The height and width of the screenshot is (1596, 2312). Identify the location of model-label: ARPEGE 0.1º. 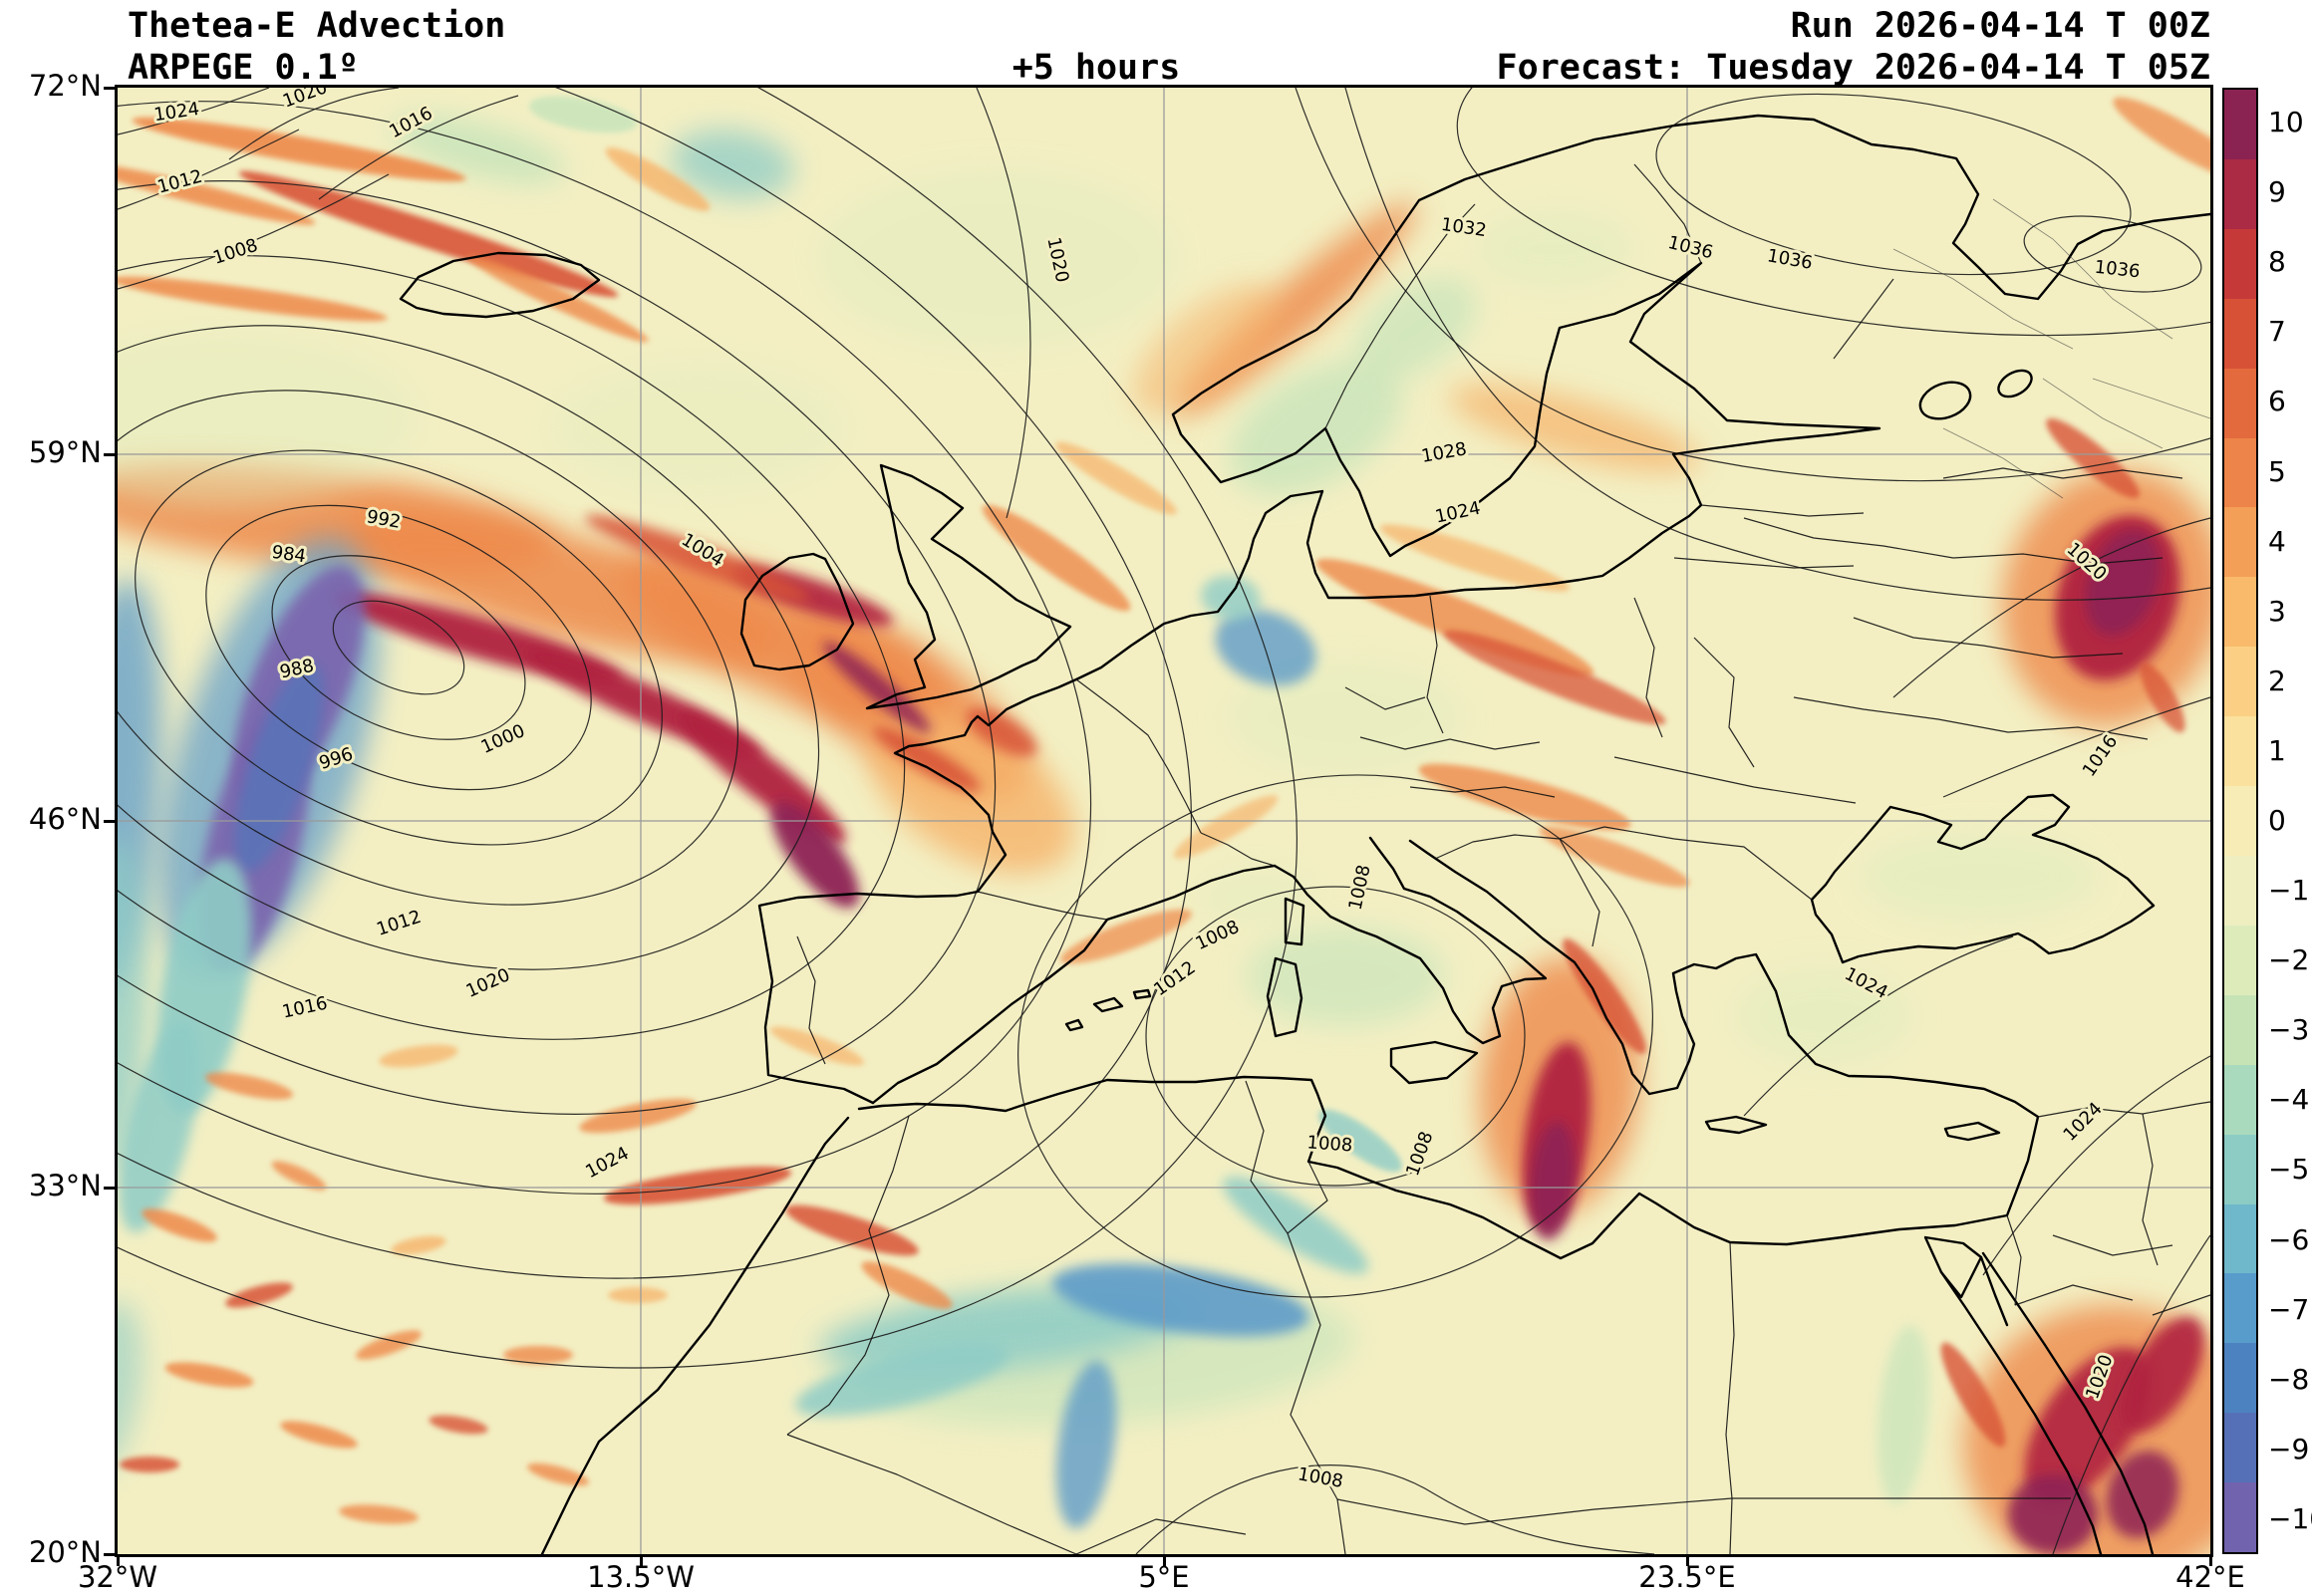
(244, 68).